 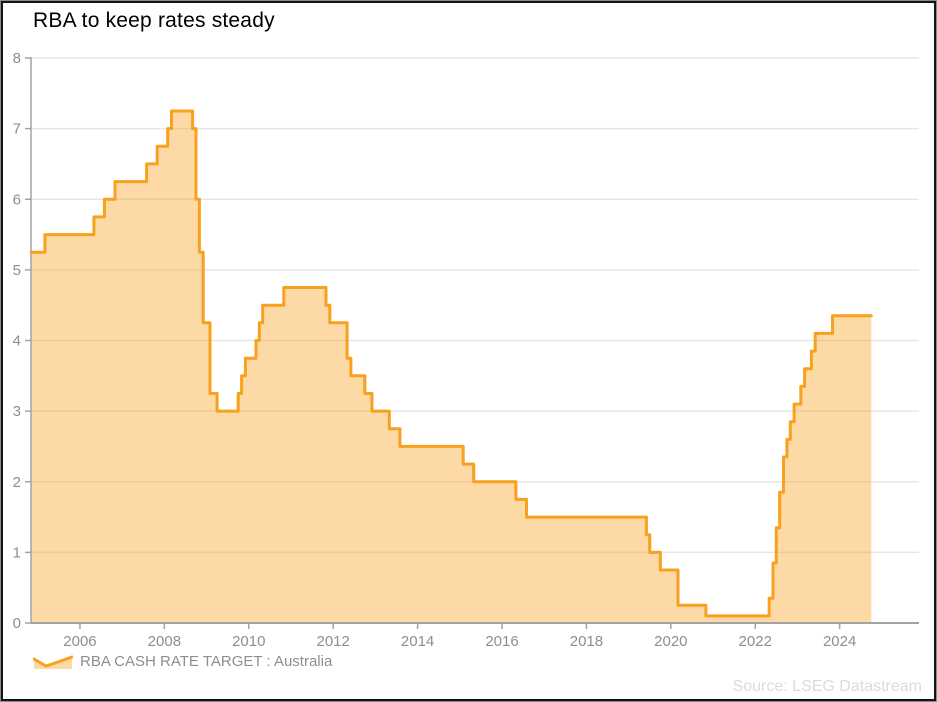 I want to click on y-tick-label: 8, so click(x=17, y=58).